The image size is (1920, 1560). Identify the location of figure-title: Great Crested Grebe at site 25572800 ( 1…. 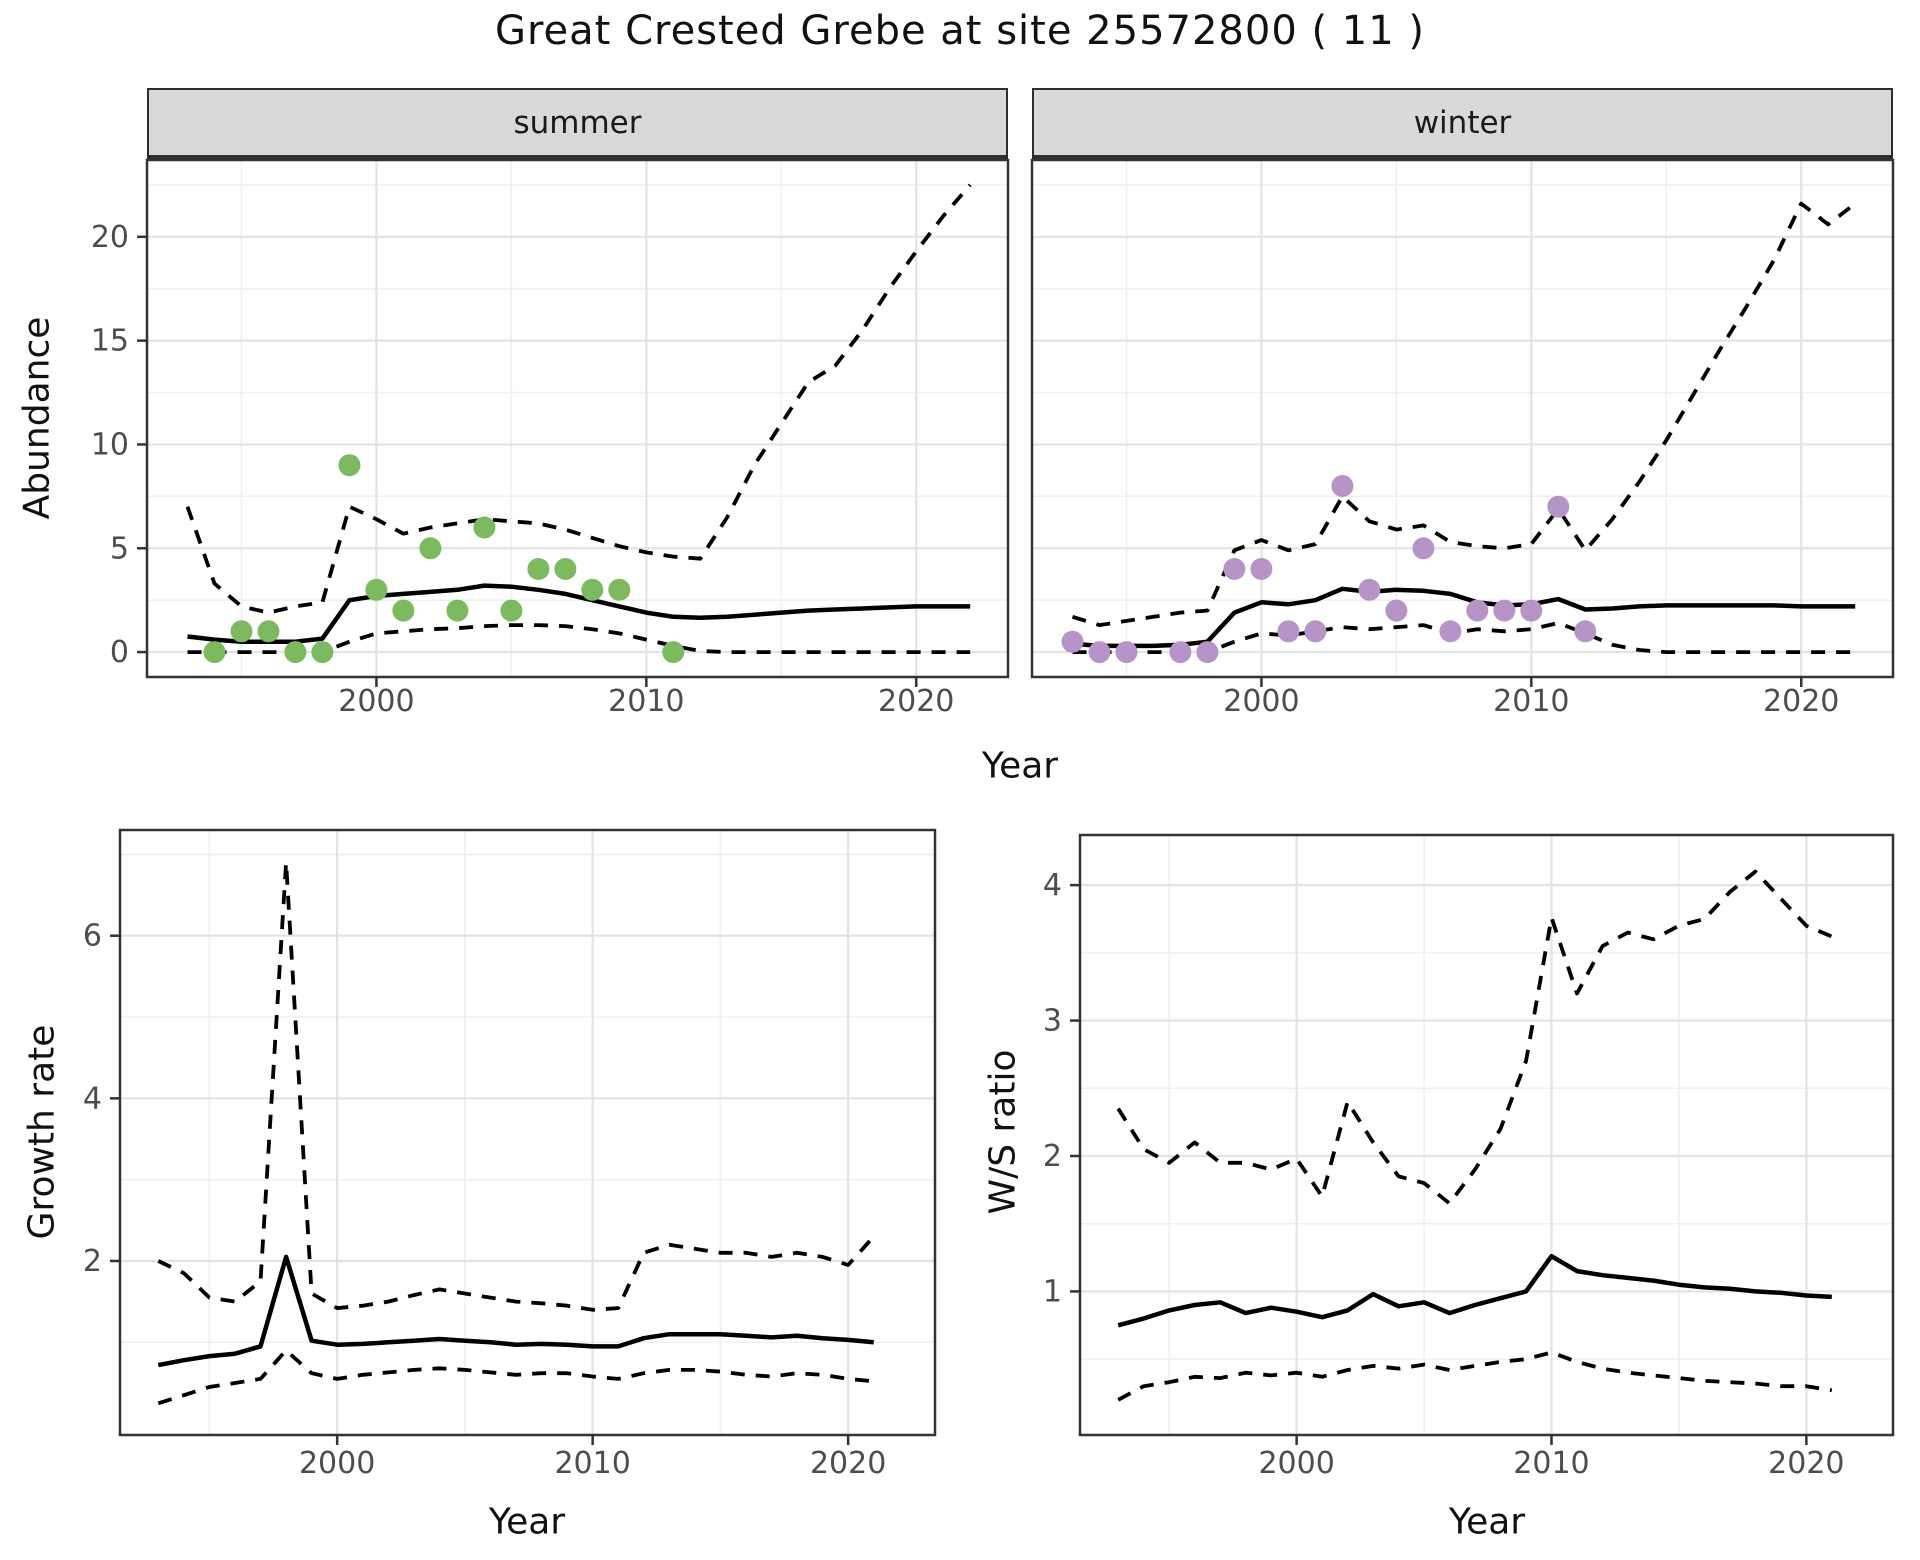
(960, 31).